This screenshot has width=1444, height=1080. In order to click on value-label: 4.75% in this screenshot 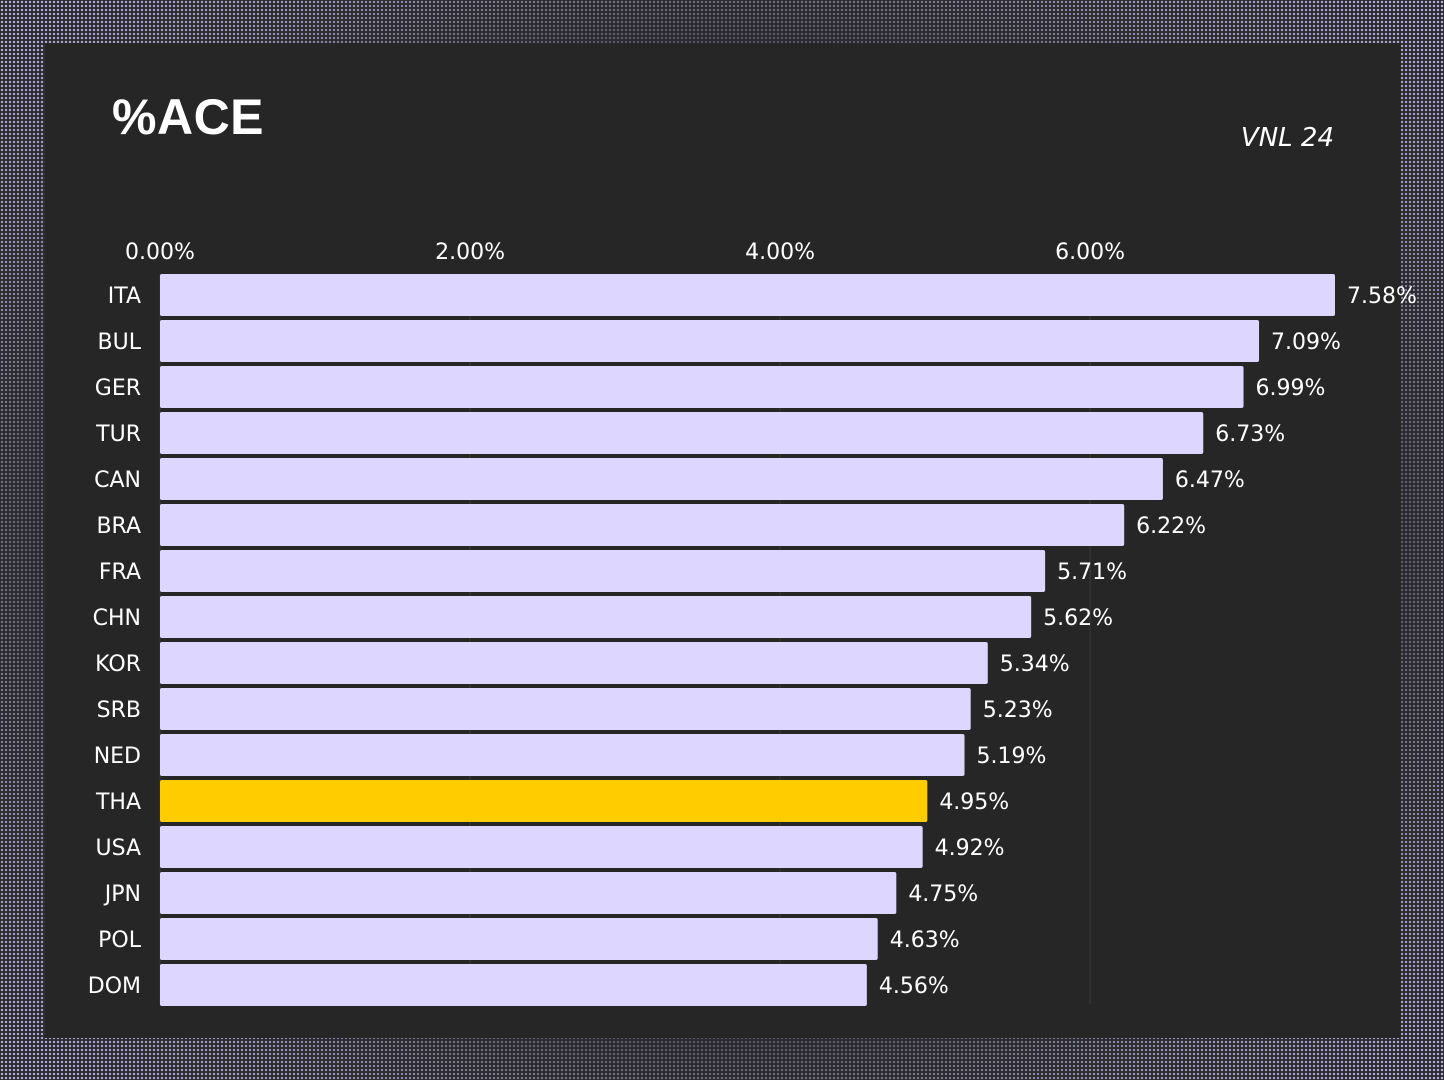, I will do `click(943, 894)`.